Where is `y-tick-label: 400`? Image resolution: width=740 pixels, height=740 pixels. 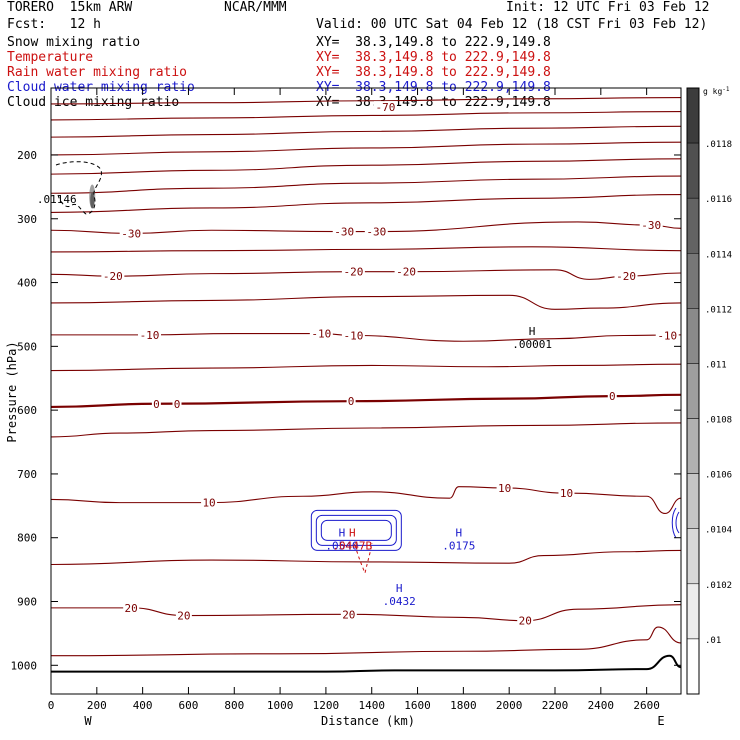 y-tick-label: 400 is located at coordinates (27, 283).